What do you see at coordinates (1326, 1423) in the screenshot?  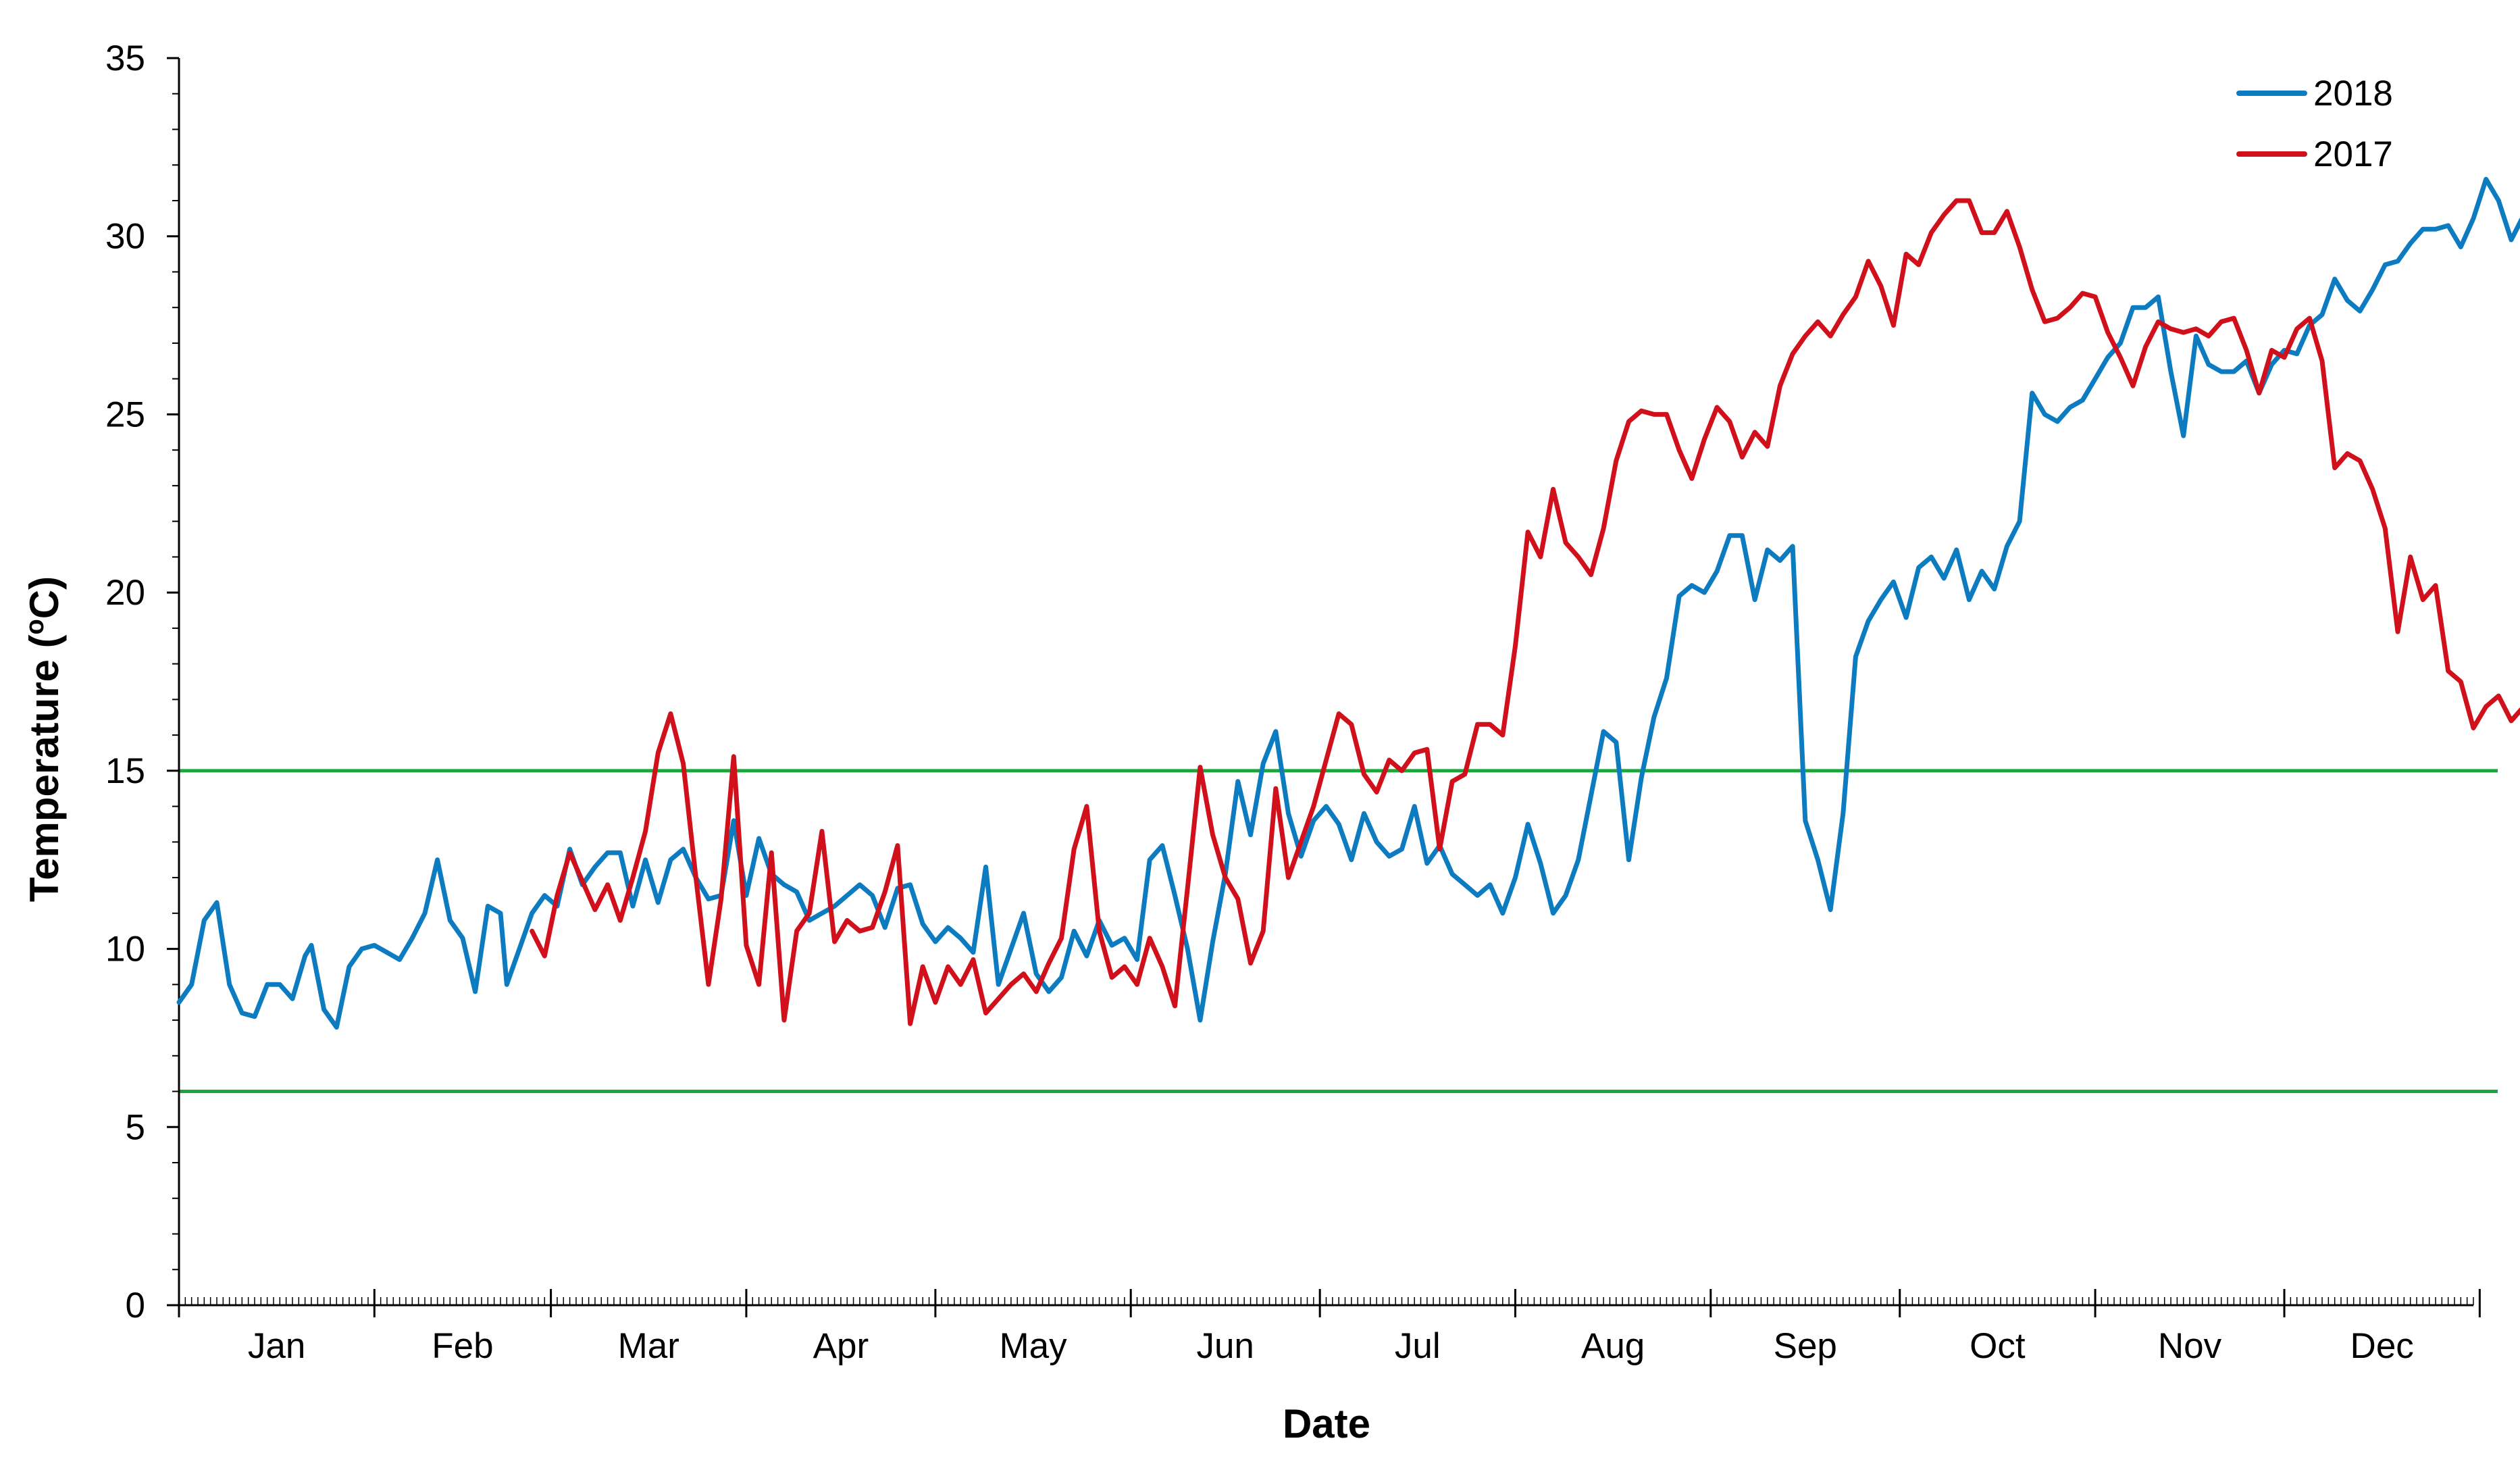 I see `x-axis-title: Date` at bounding box center [1326, 1423].